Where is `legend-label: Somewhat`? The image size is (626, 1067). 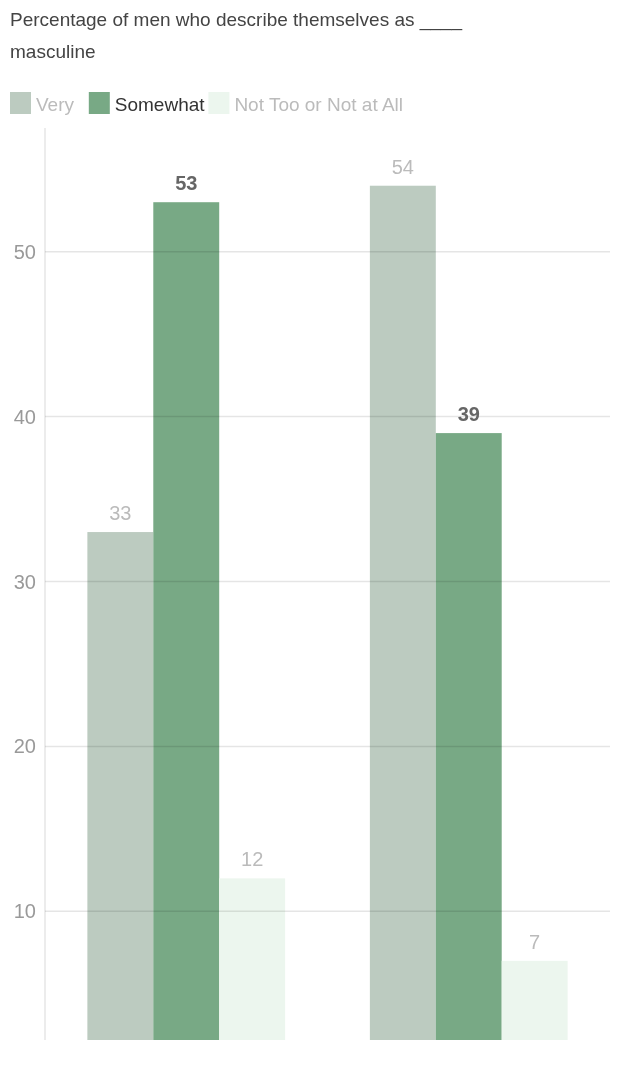
legend-label: Somewhat is located at coordinates (160, 104).